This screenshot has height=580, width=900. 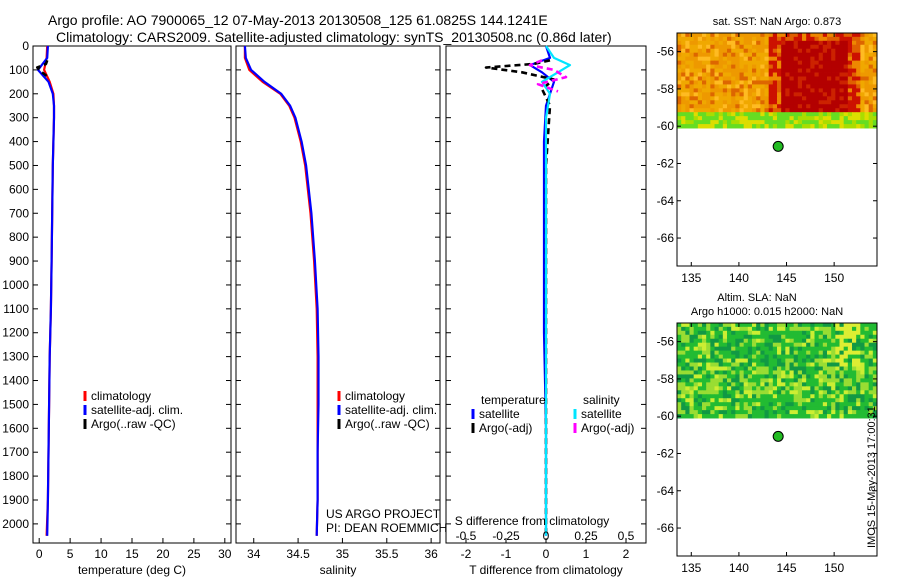 I want to click on y-tick-label: 400, so click(x=19, y=142).